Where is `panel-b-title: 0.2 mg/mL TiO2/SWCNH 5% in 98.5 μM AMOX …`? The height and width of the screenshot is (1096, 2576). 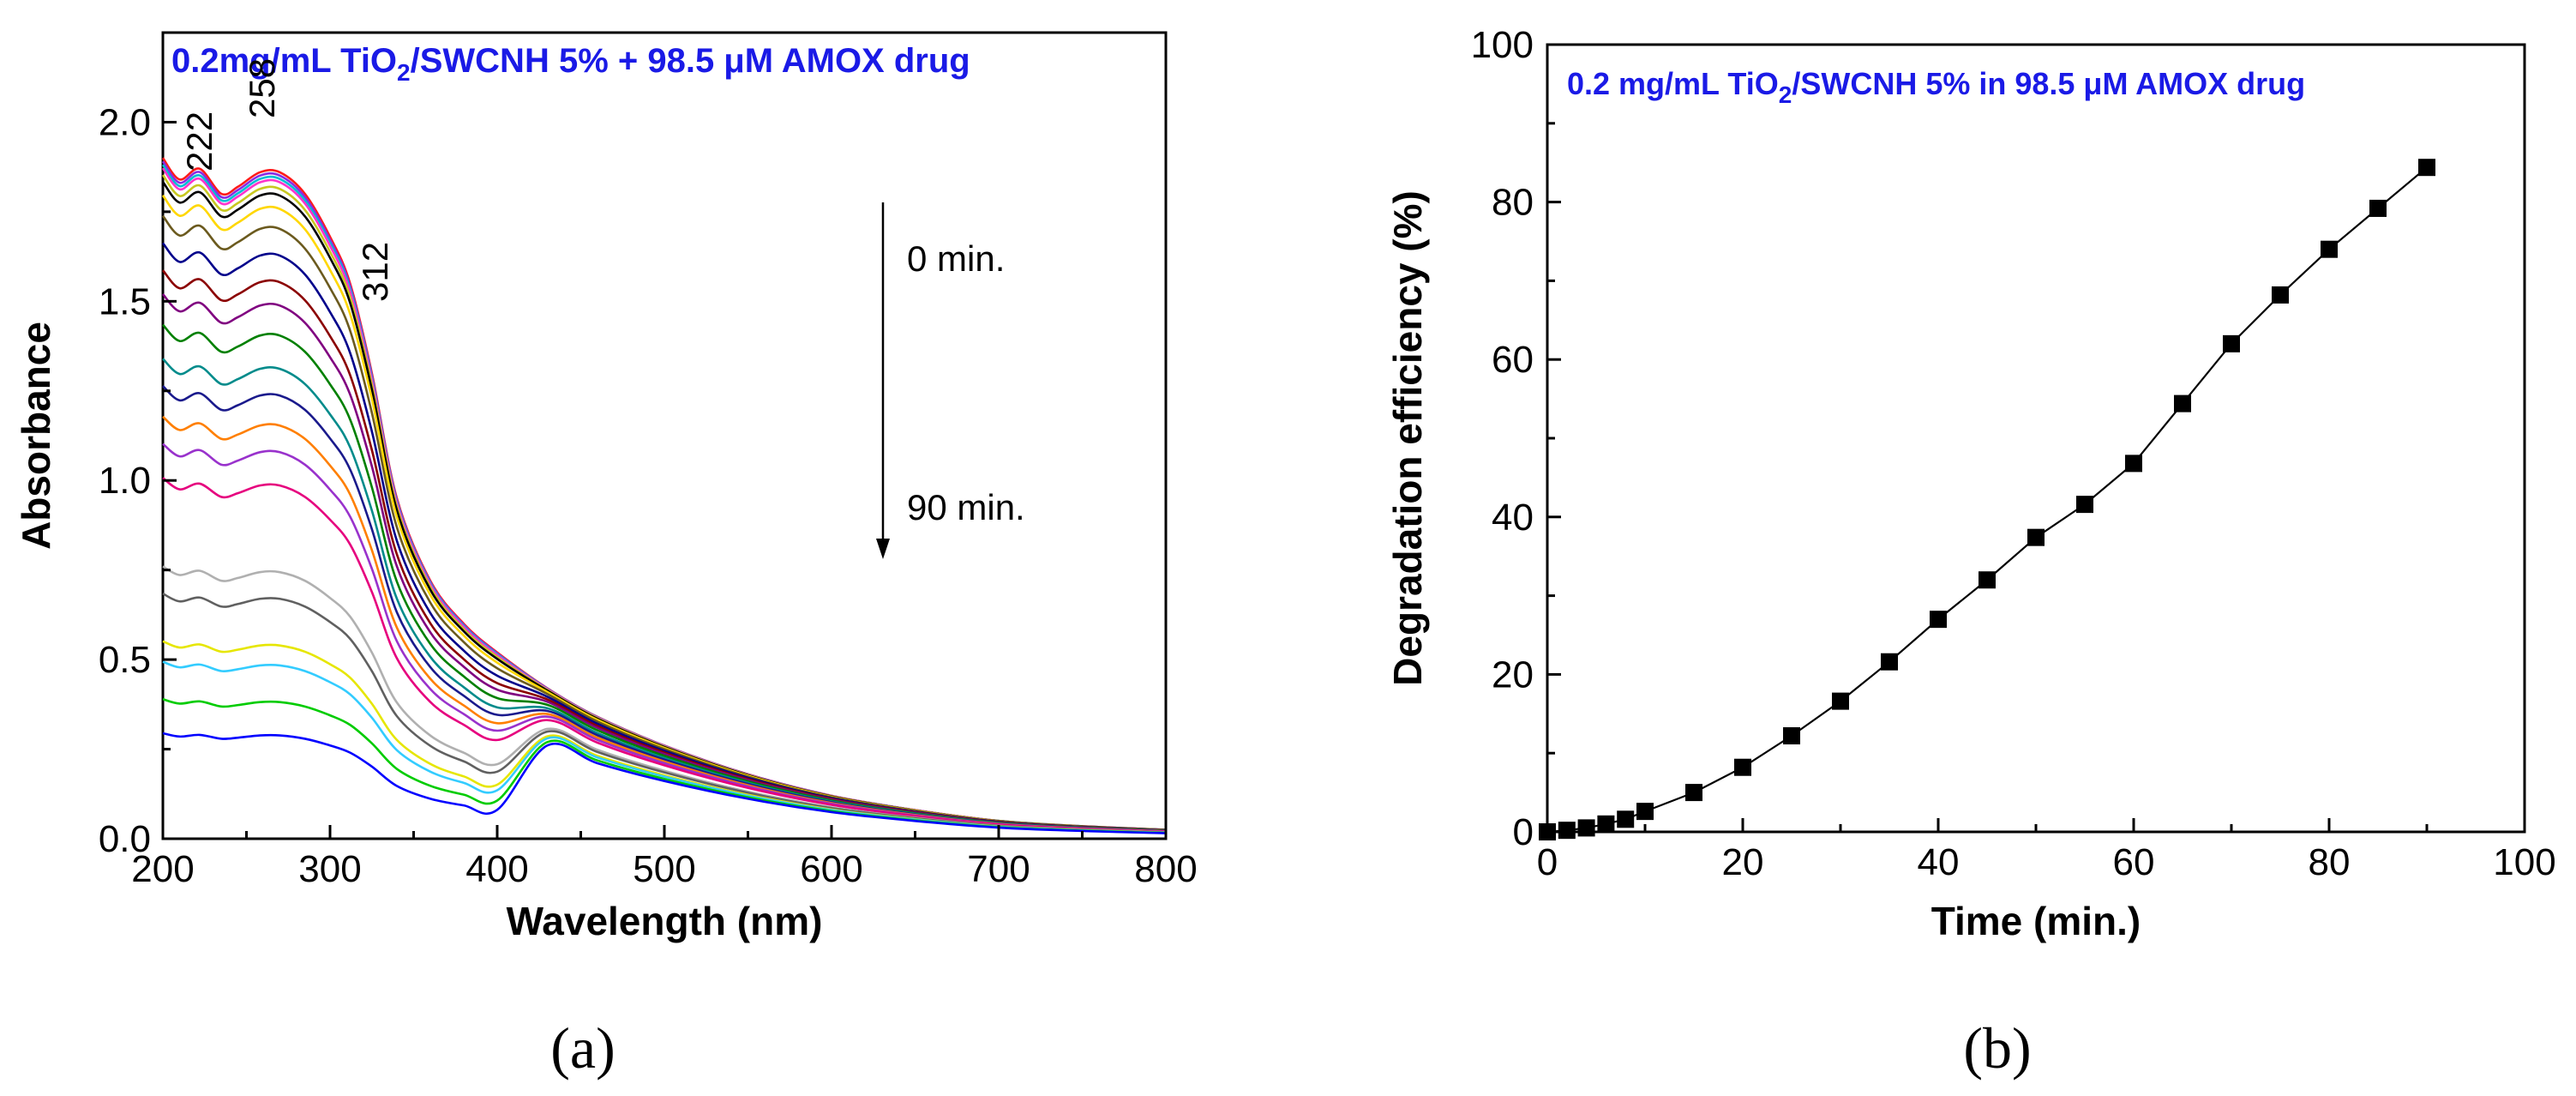
panel-b-title: 0.2 mg/mL TiO2/SWCNH 5% in 98.5 μM AMOX … is located at coordinates (1936, 87).